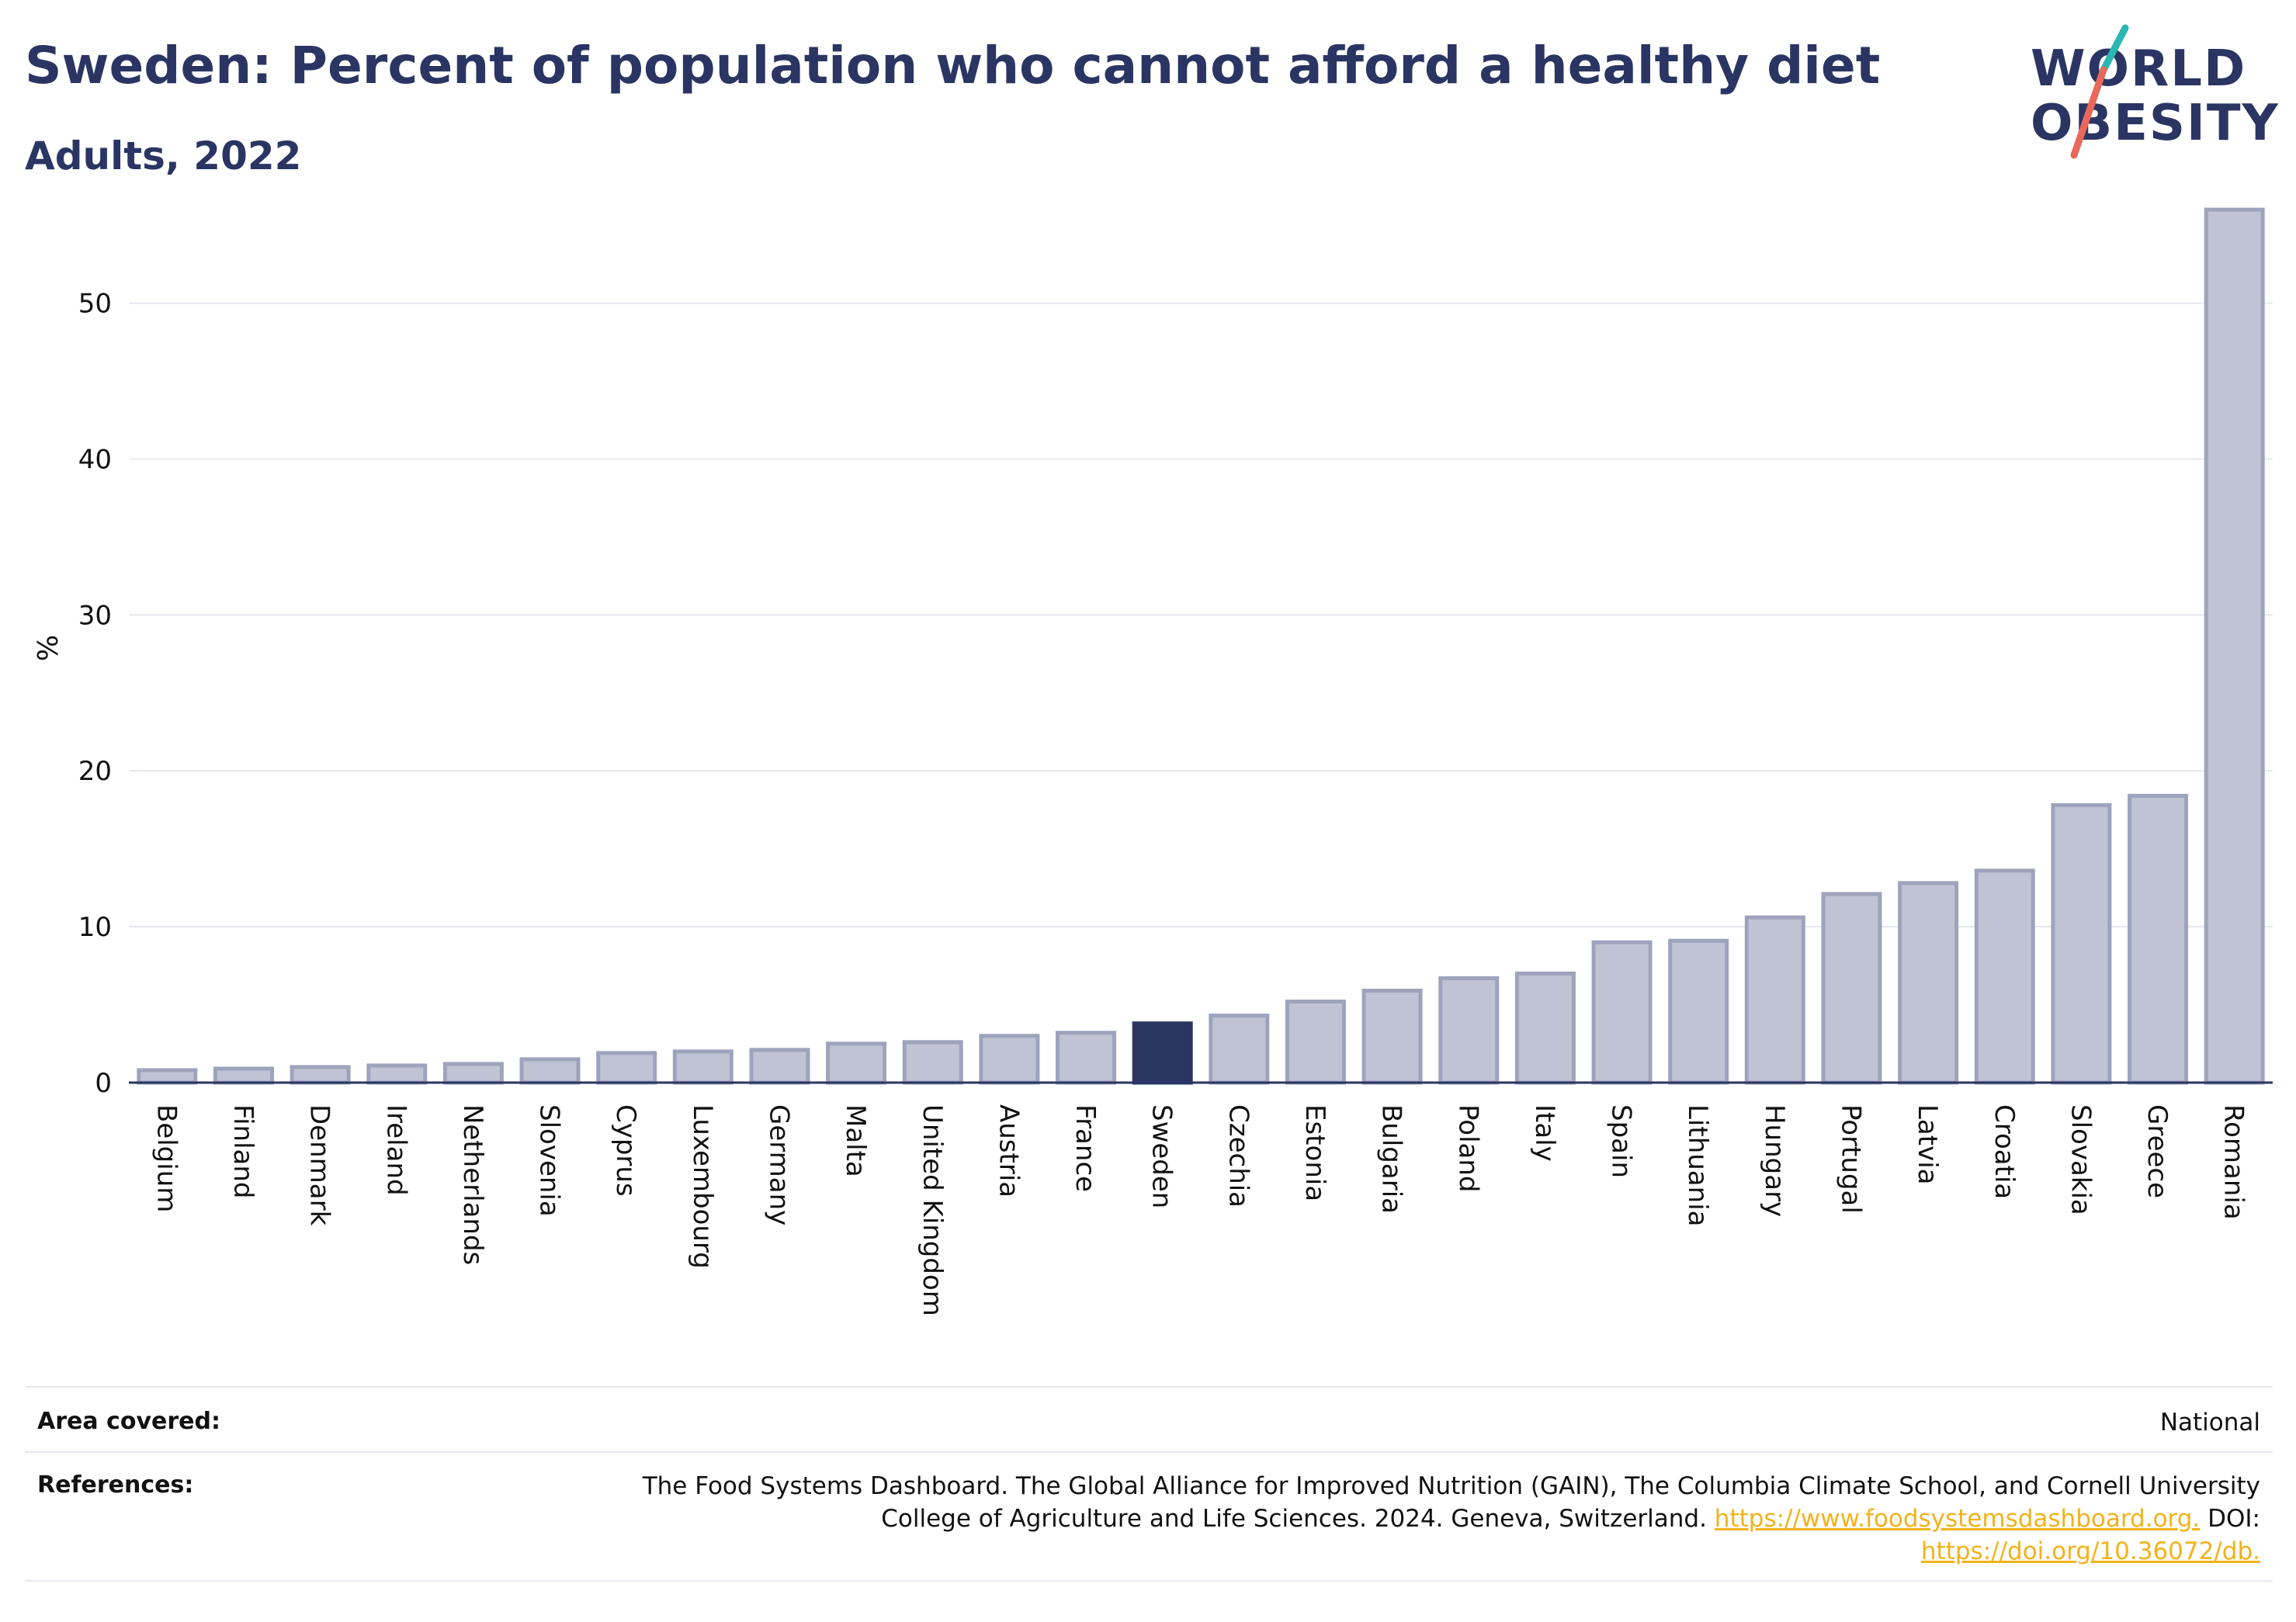  I want to click on x-tick-label: United Kingdom, so click(932, 1210).